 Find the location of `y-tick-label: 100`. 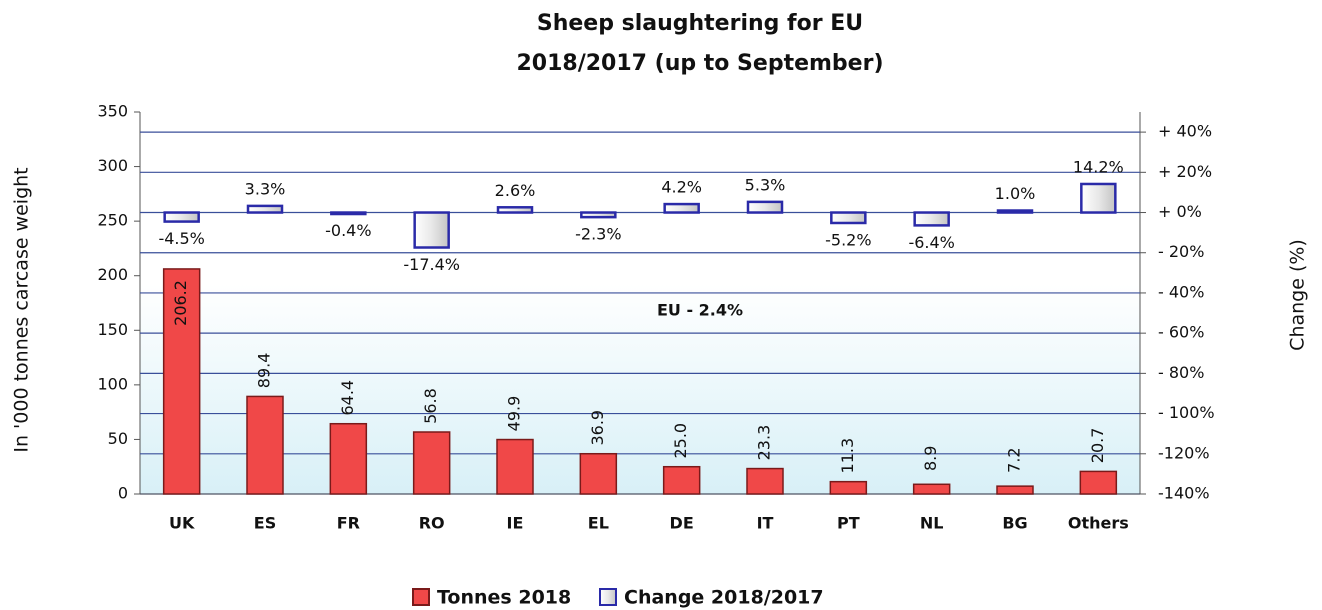

y-tick-label: 100 is located at coordinates (112, 383).